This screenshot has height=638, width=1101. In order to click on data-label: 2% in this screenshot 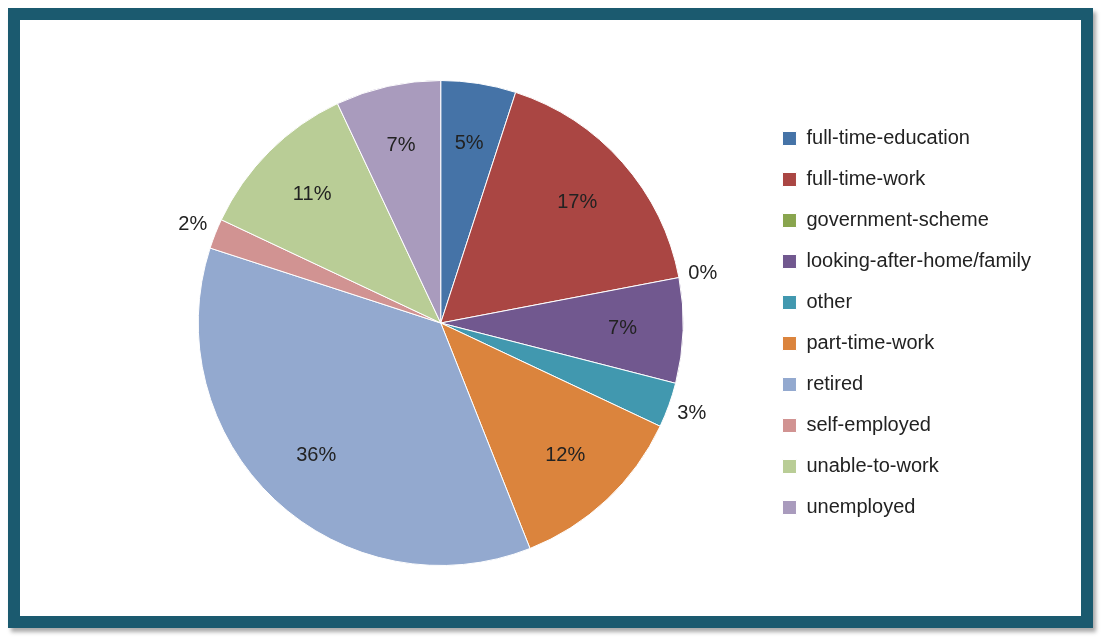, I will do `click(193, 223)`.